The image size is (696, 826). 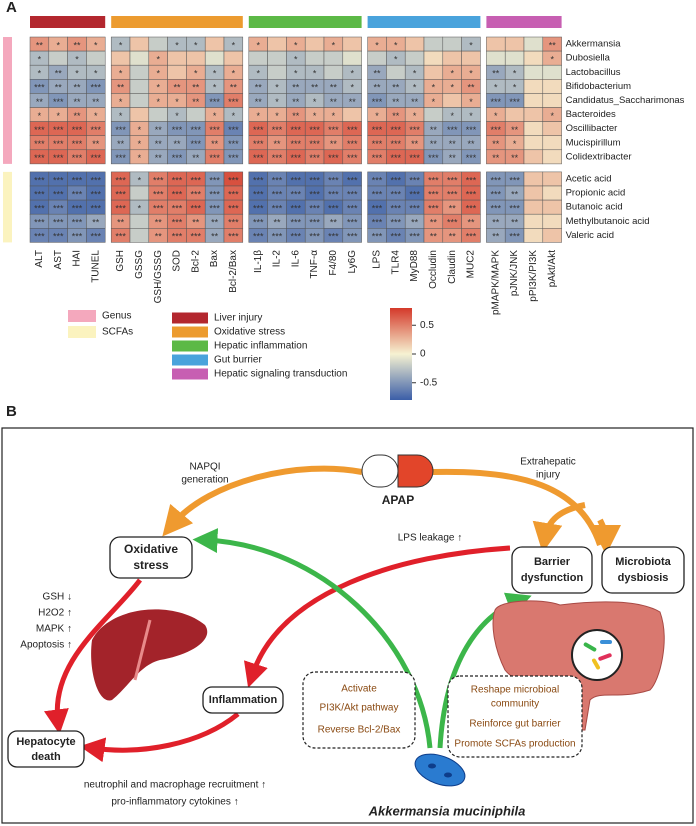 What do you see at coordinates (149, 655) in the screenshot?
I see `liver` at bounding box center [149, 655].